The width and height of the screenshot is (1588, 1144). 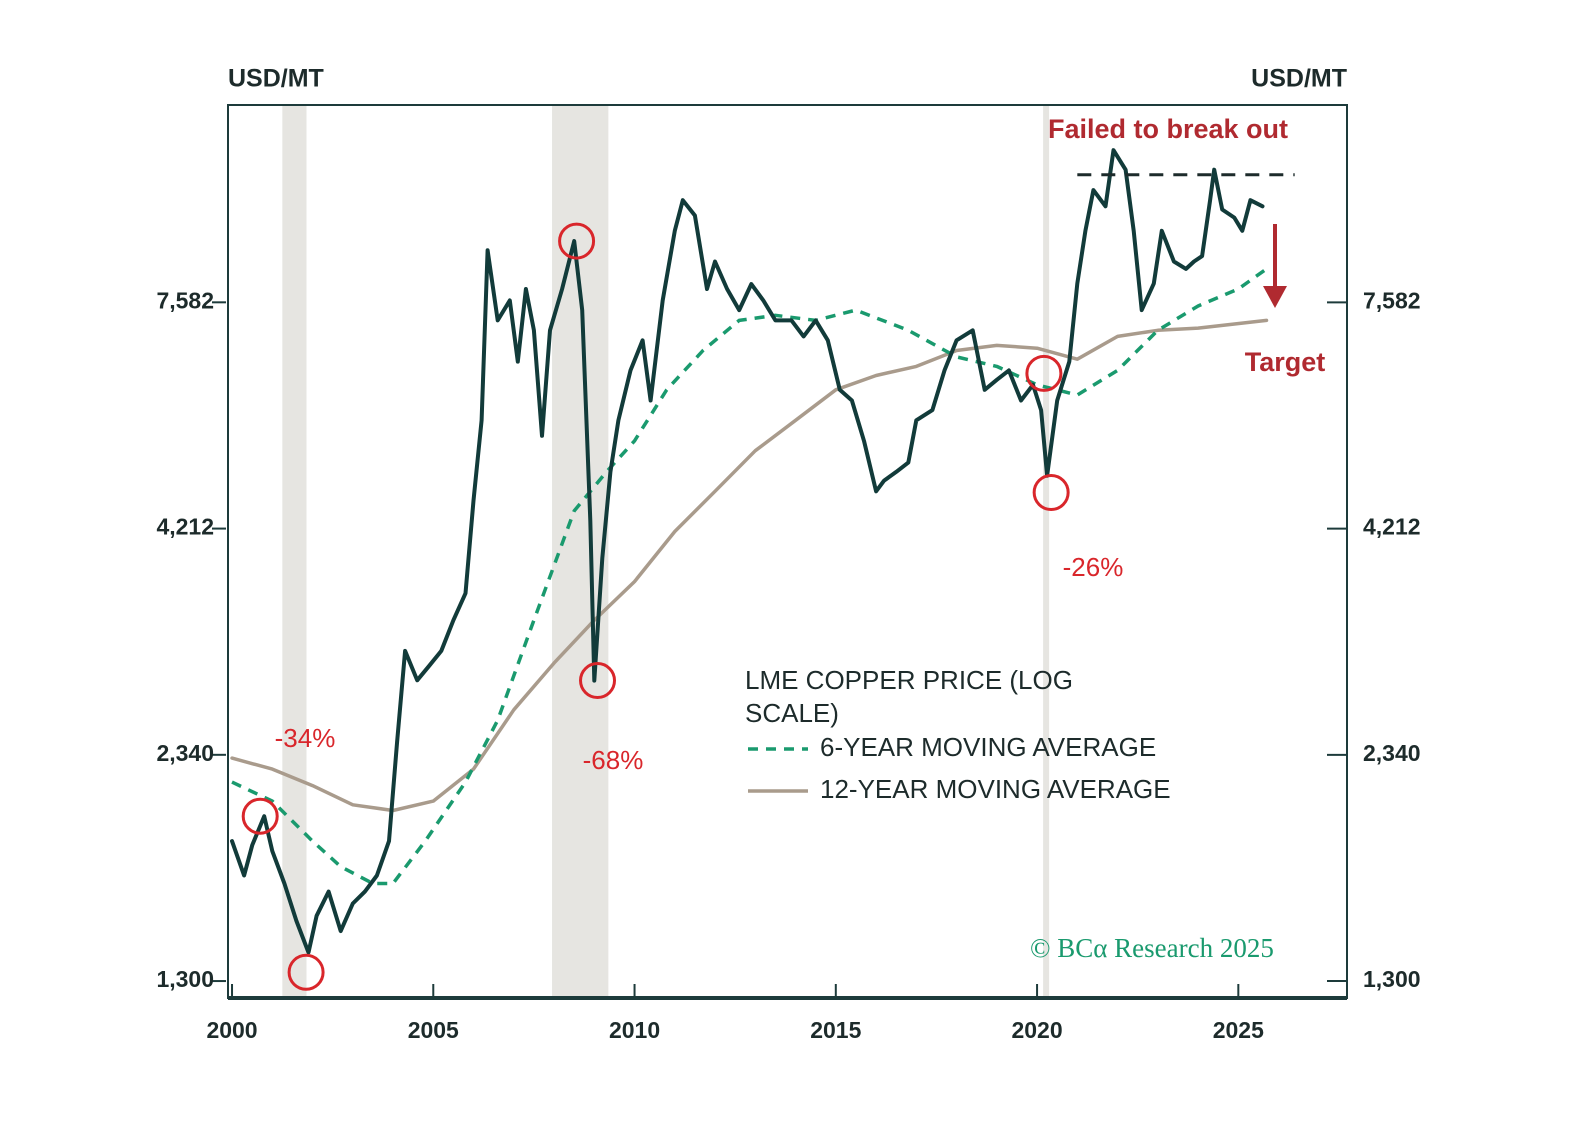 I want to click on drawdown-label: -26%, so click(x=1093, y=567).